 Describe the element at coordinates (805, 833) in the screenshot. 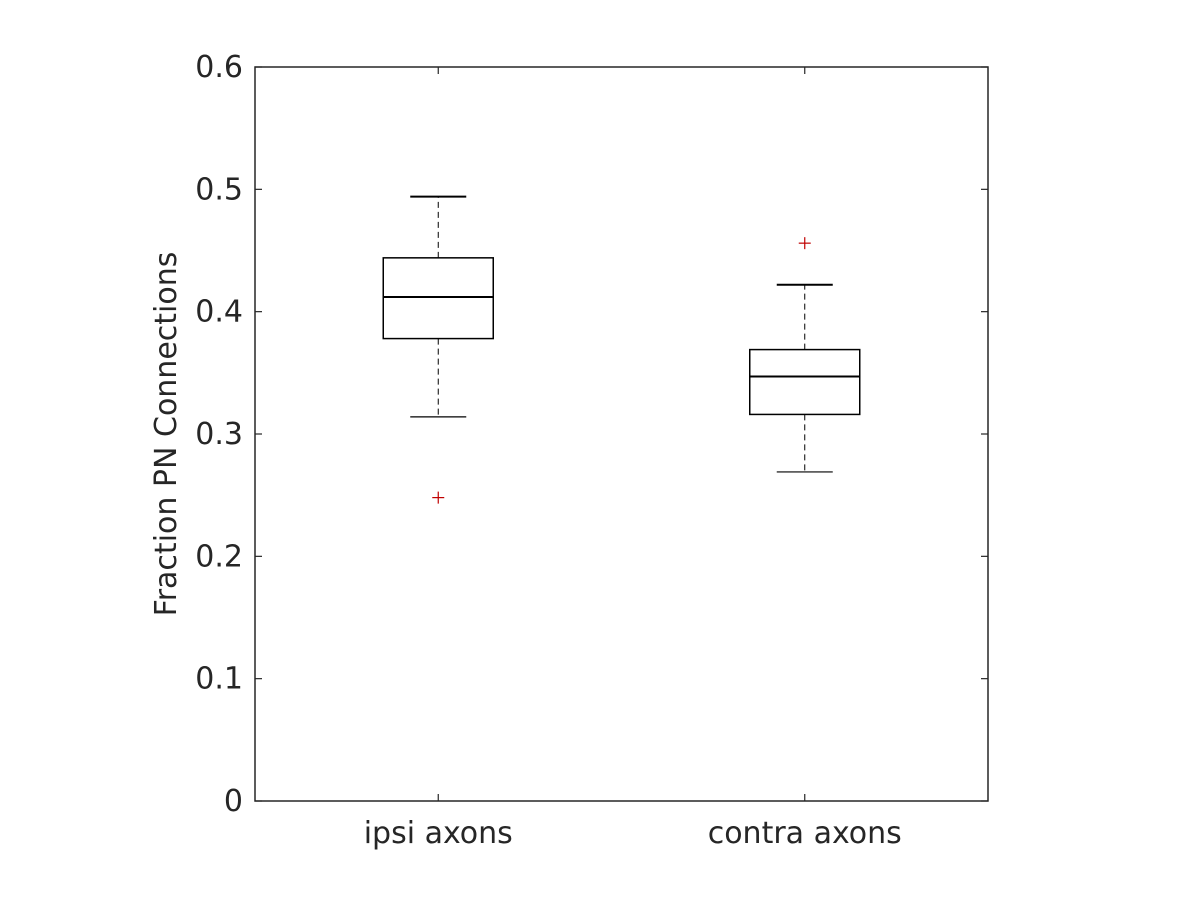

I see `x-category-label: contra axons` at that location.